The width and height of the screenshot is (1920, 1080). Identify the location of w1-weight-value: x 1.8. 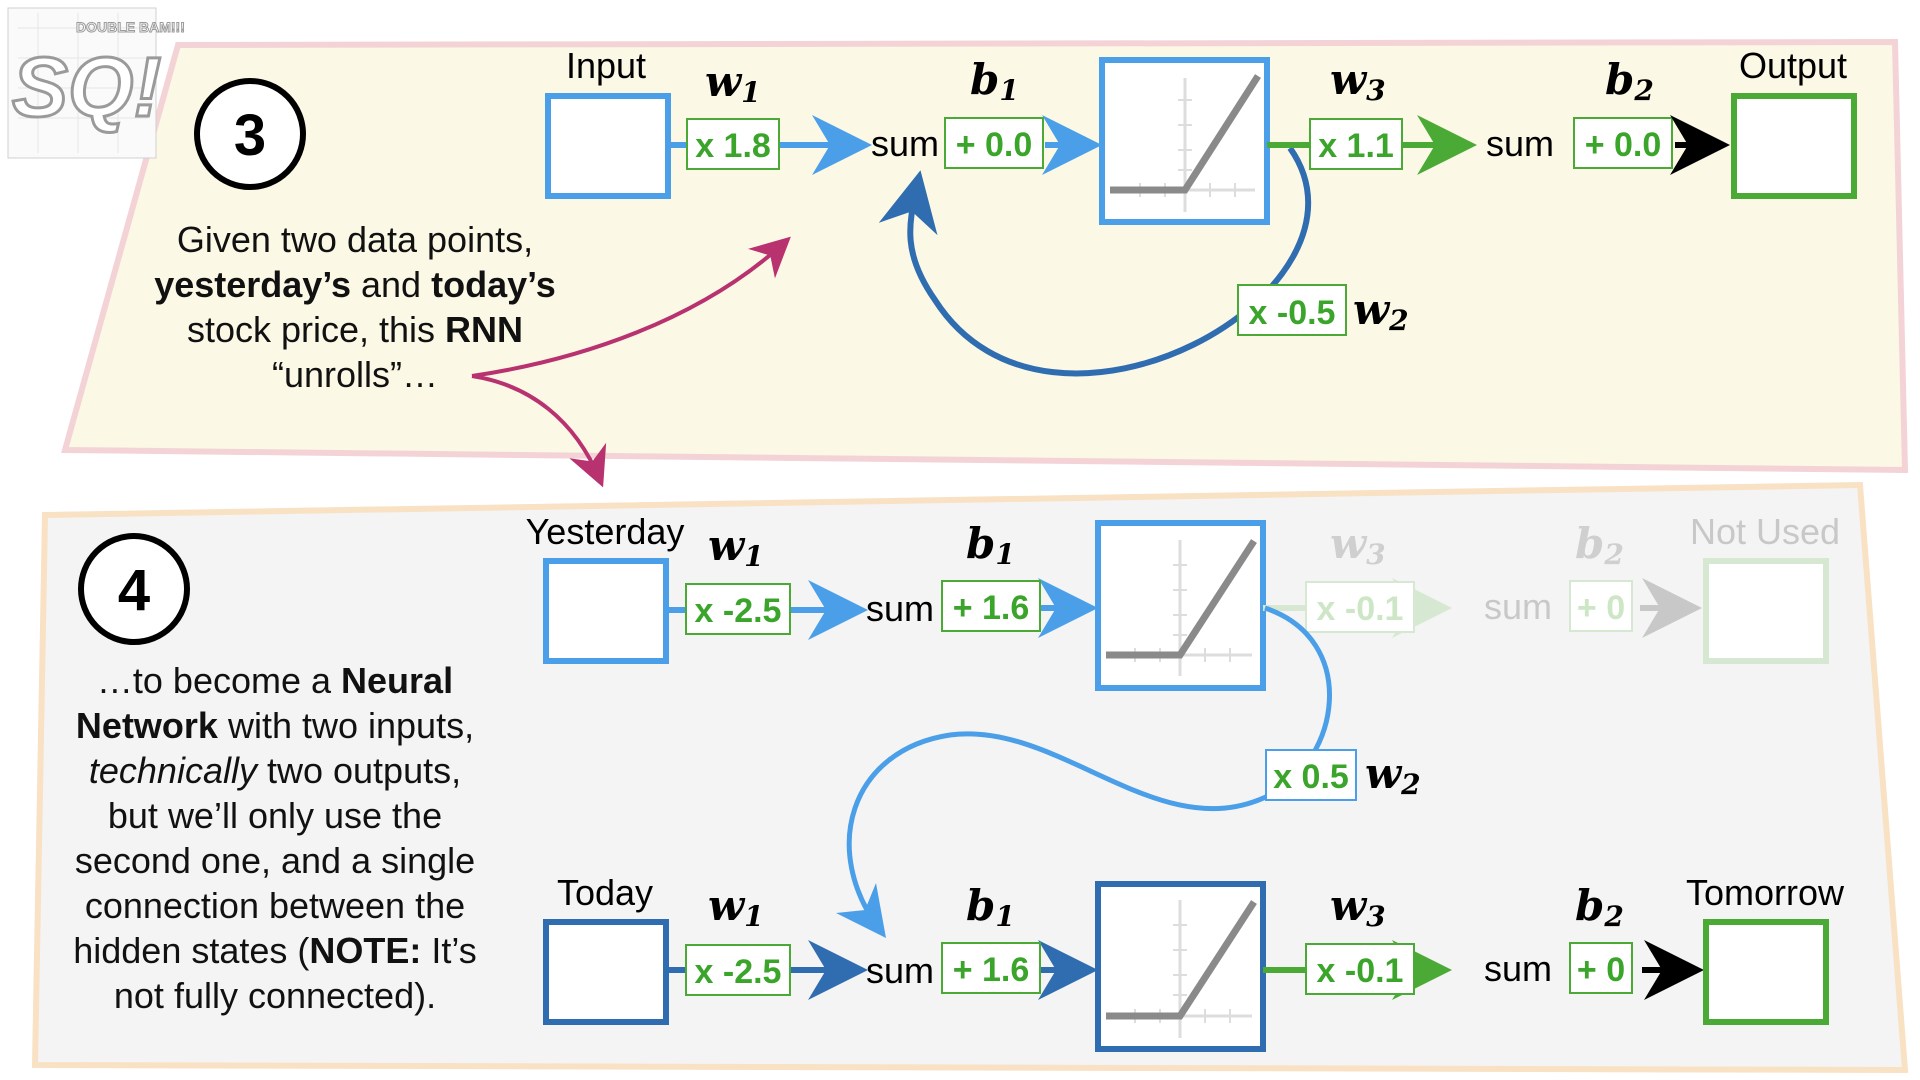
(733, 146).